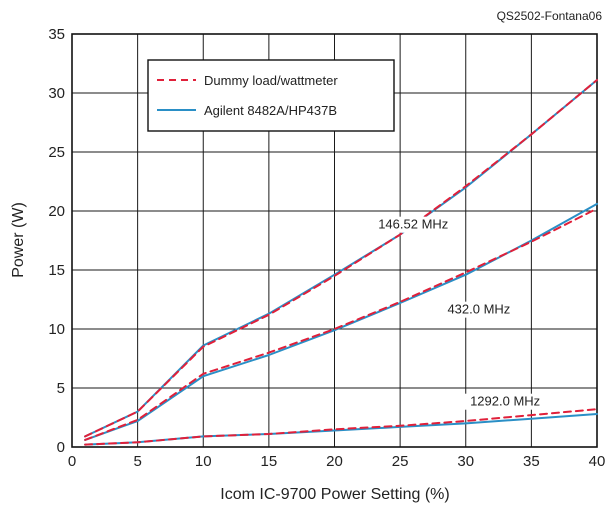 The width and height of the screenshot is (610, 506). I want to click on x-tick-label: 30, so click(465, 461).